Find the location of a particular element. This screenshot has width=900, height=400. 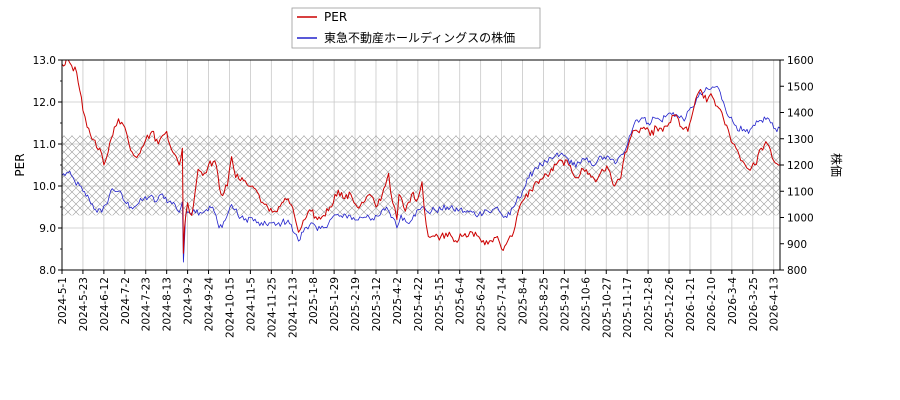

x-tick-label: 2024-8-13 is located at coordinates (168, 304).